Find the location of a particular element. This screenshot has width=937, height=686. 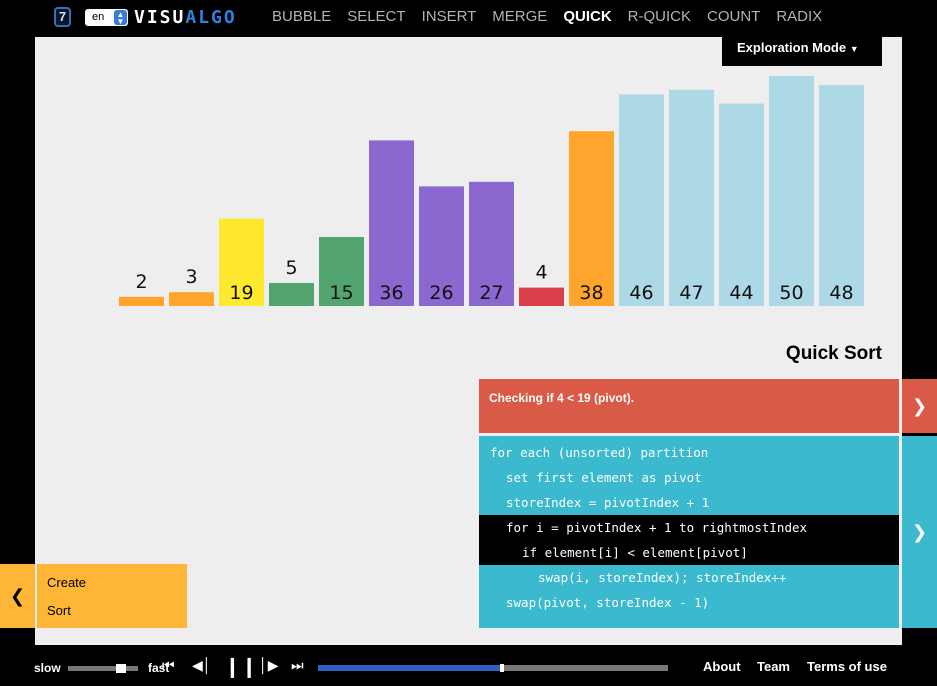

logo-icon: 7 is located at coordinates (62, 17).